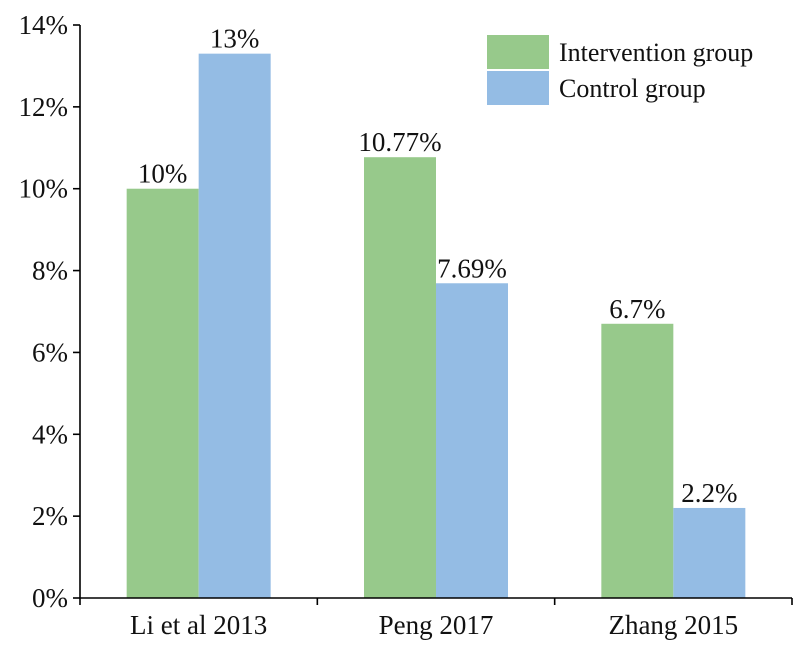 This screenshot has width=800, height=646. What do you see at coordinates (44, 189) in the screenshot?
I see `y-tick-label: 10%` at bounding box center [44, 189].